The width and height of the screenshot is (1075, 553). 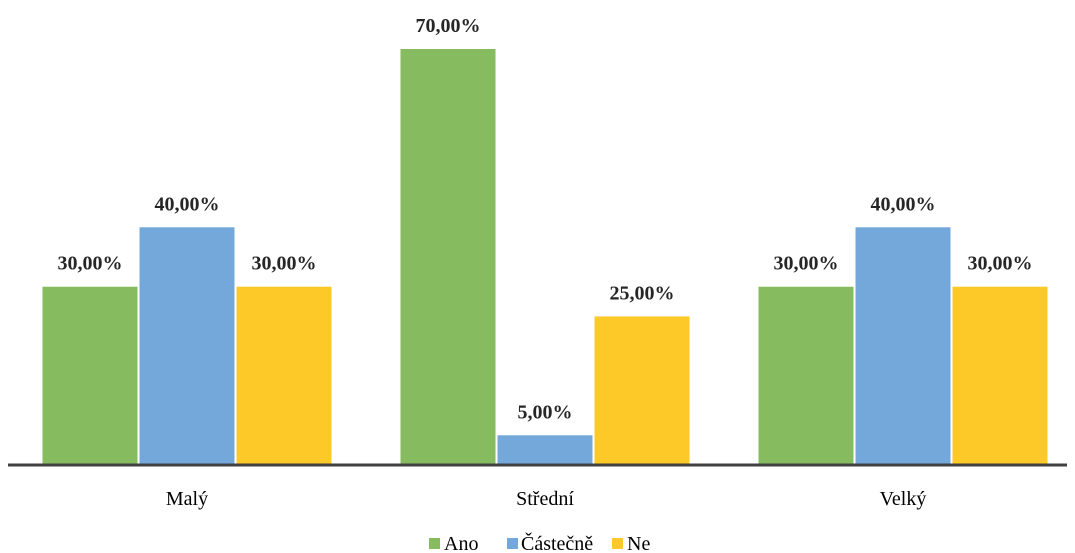 I want to click on legend-label: Ano, so click(x=461, y=543).